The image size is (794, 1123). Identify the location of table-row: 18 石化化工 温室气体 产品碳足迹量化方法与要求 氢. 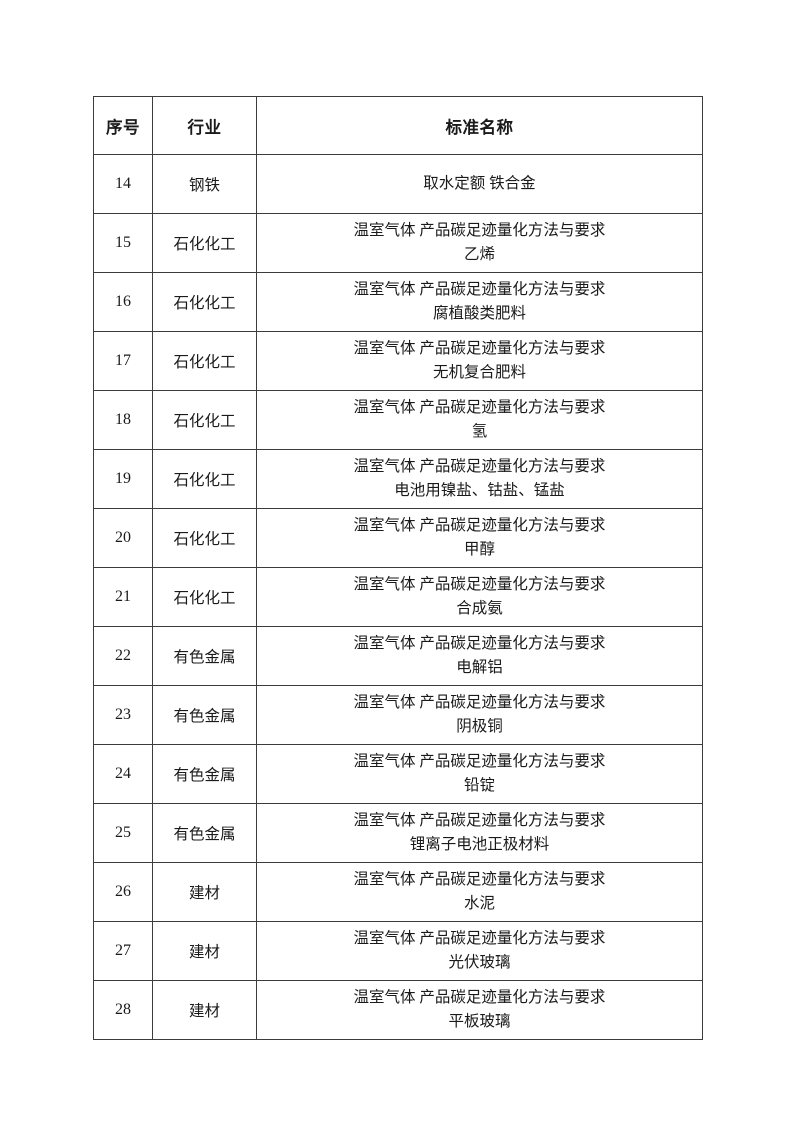
(398, 420).